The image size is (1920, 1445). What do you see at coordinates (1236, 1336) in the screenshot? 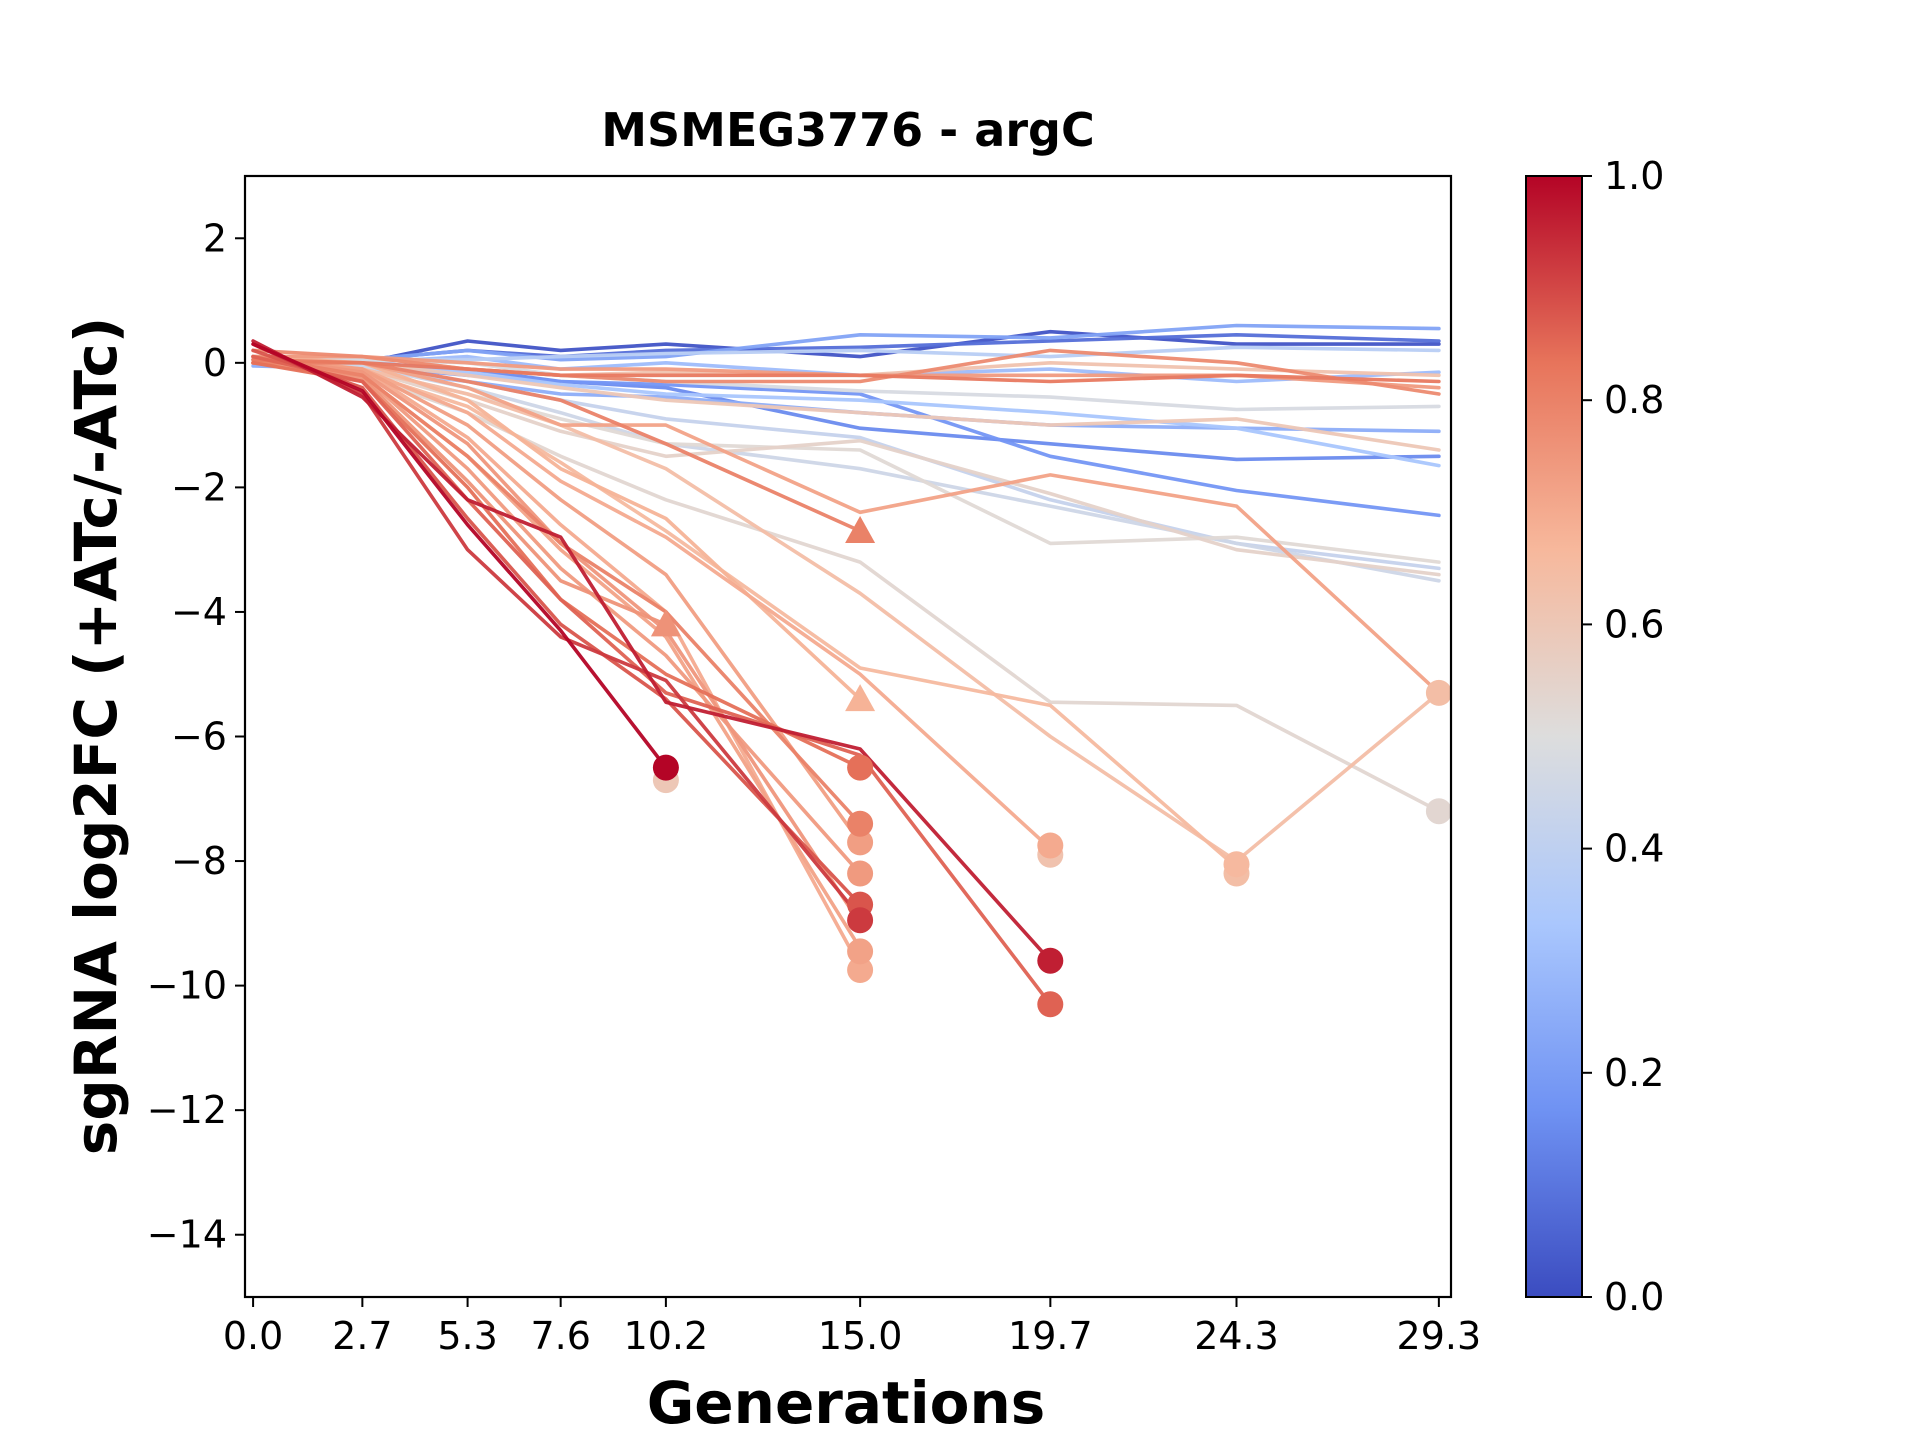
I see `x-tick-label: 24.3` at bounding box center [1236, 1336].